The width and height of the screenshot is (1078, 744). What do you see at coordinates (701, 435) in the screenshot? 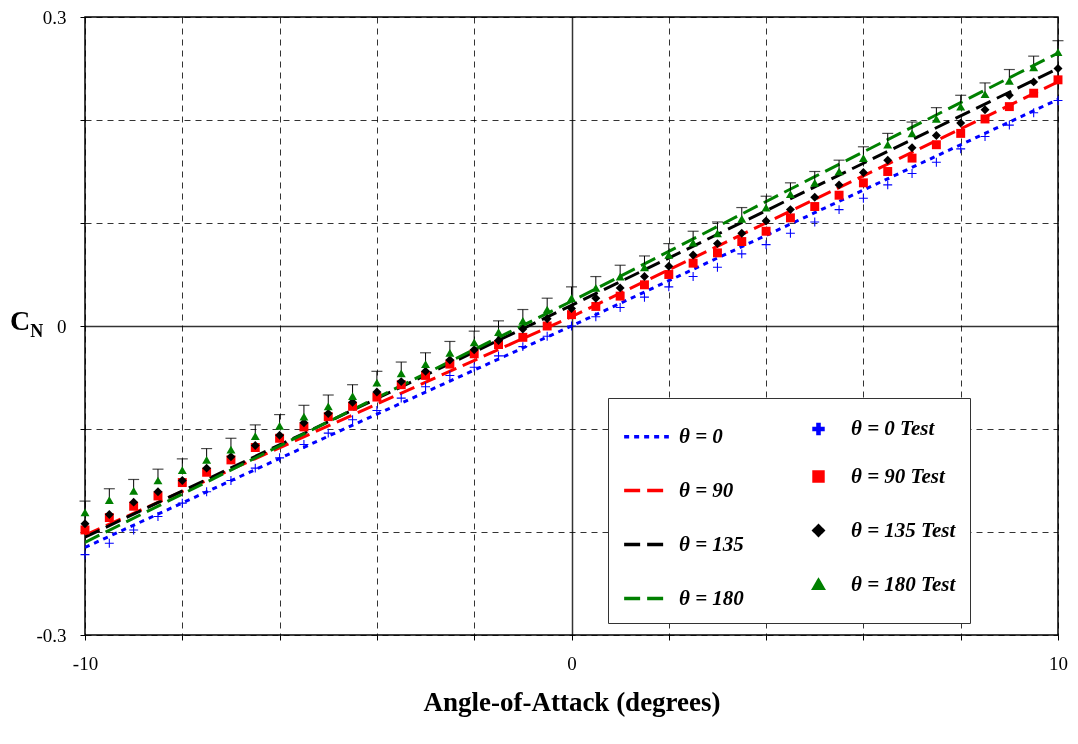
I see `legend-label: θ = 0` at bounding box center [701, 435].